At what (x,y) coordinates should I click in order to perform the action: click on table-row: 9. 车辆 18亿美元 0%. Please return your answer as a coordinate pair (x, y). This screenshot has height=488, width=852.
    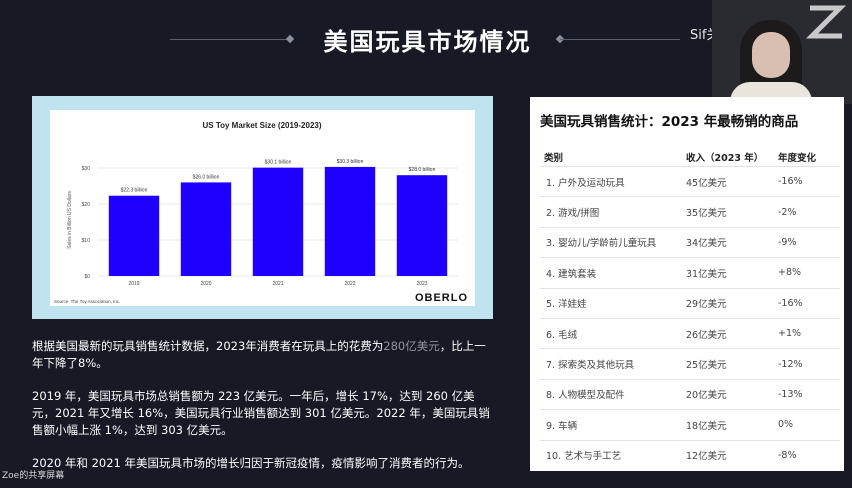
    Looking at the image, I should click on (690, 425).